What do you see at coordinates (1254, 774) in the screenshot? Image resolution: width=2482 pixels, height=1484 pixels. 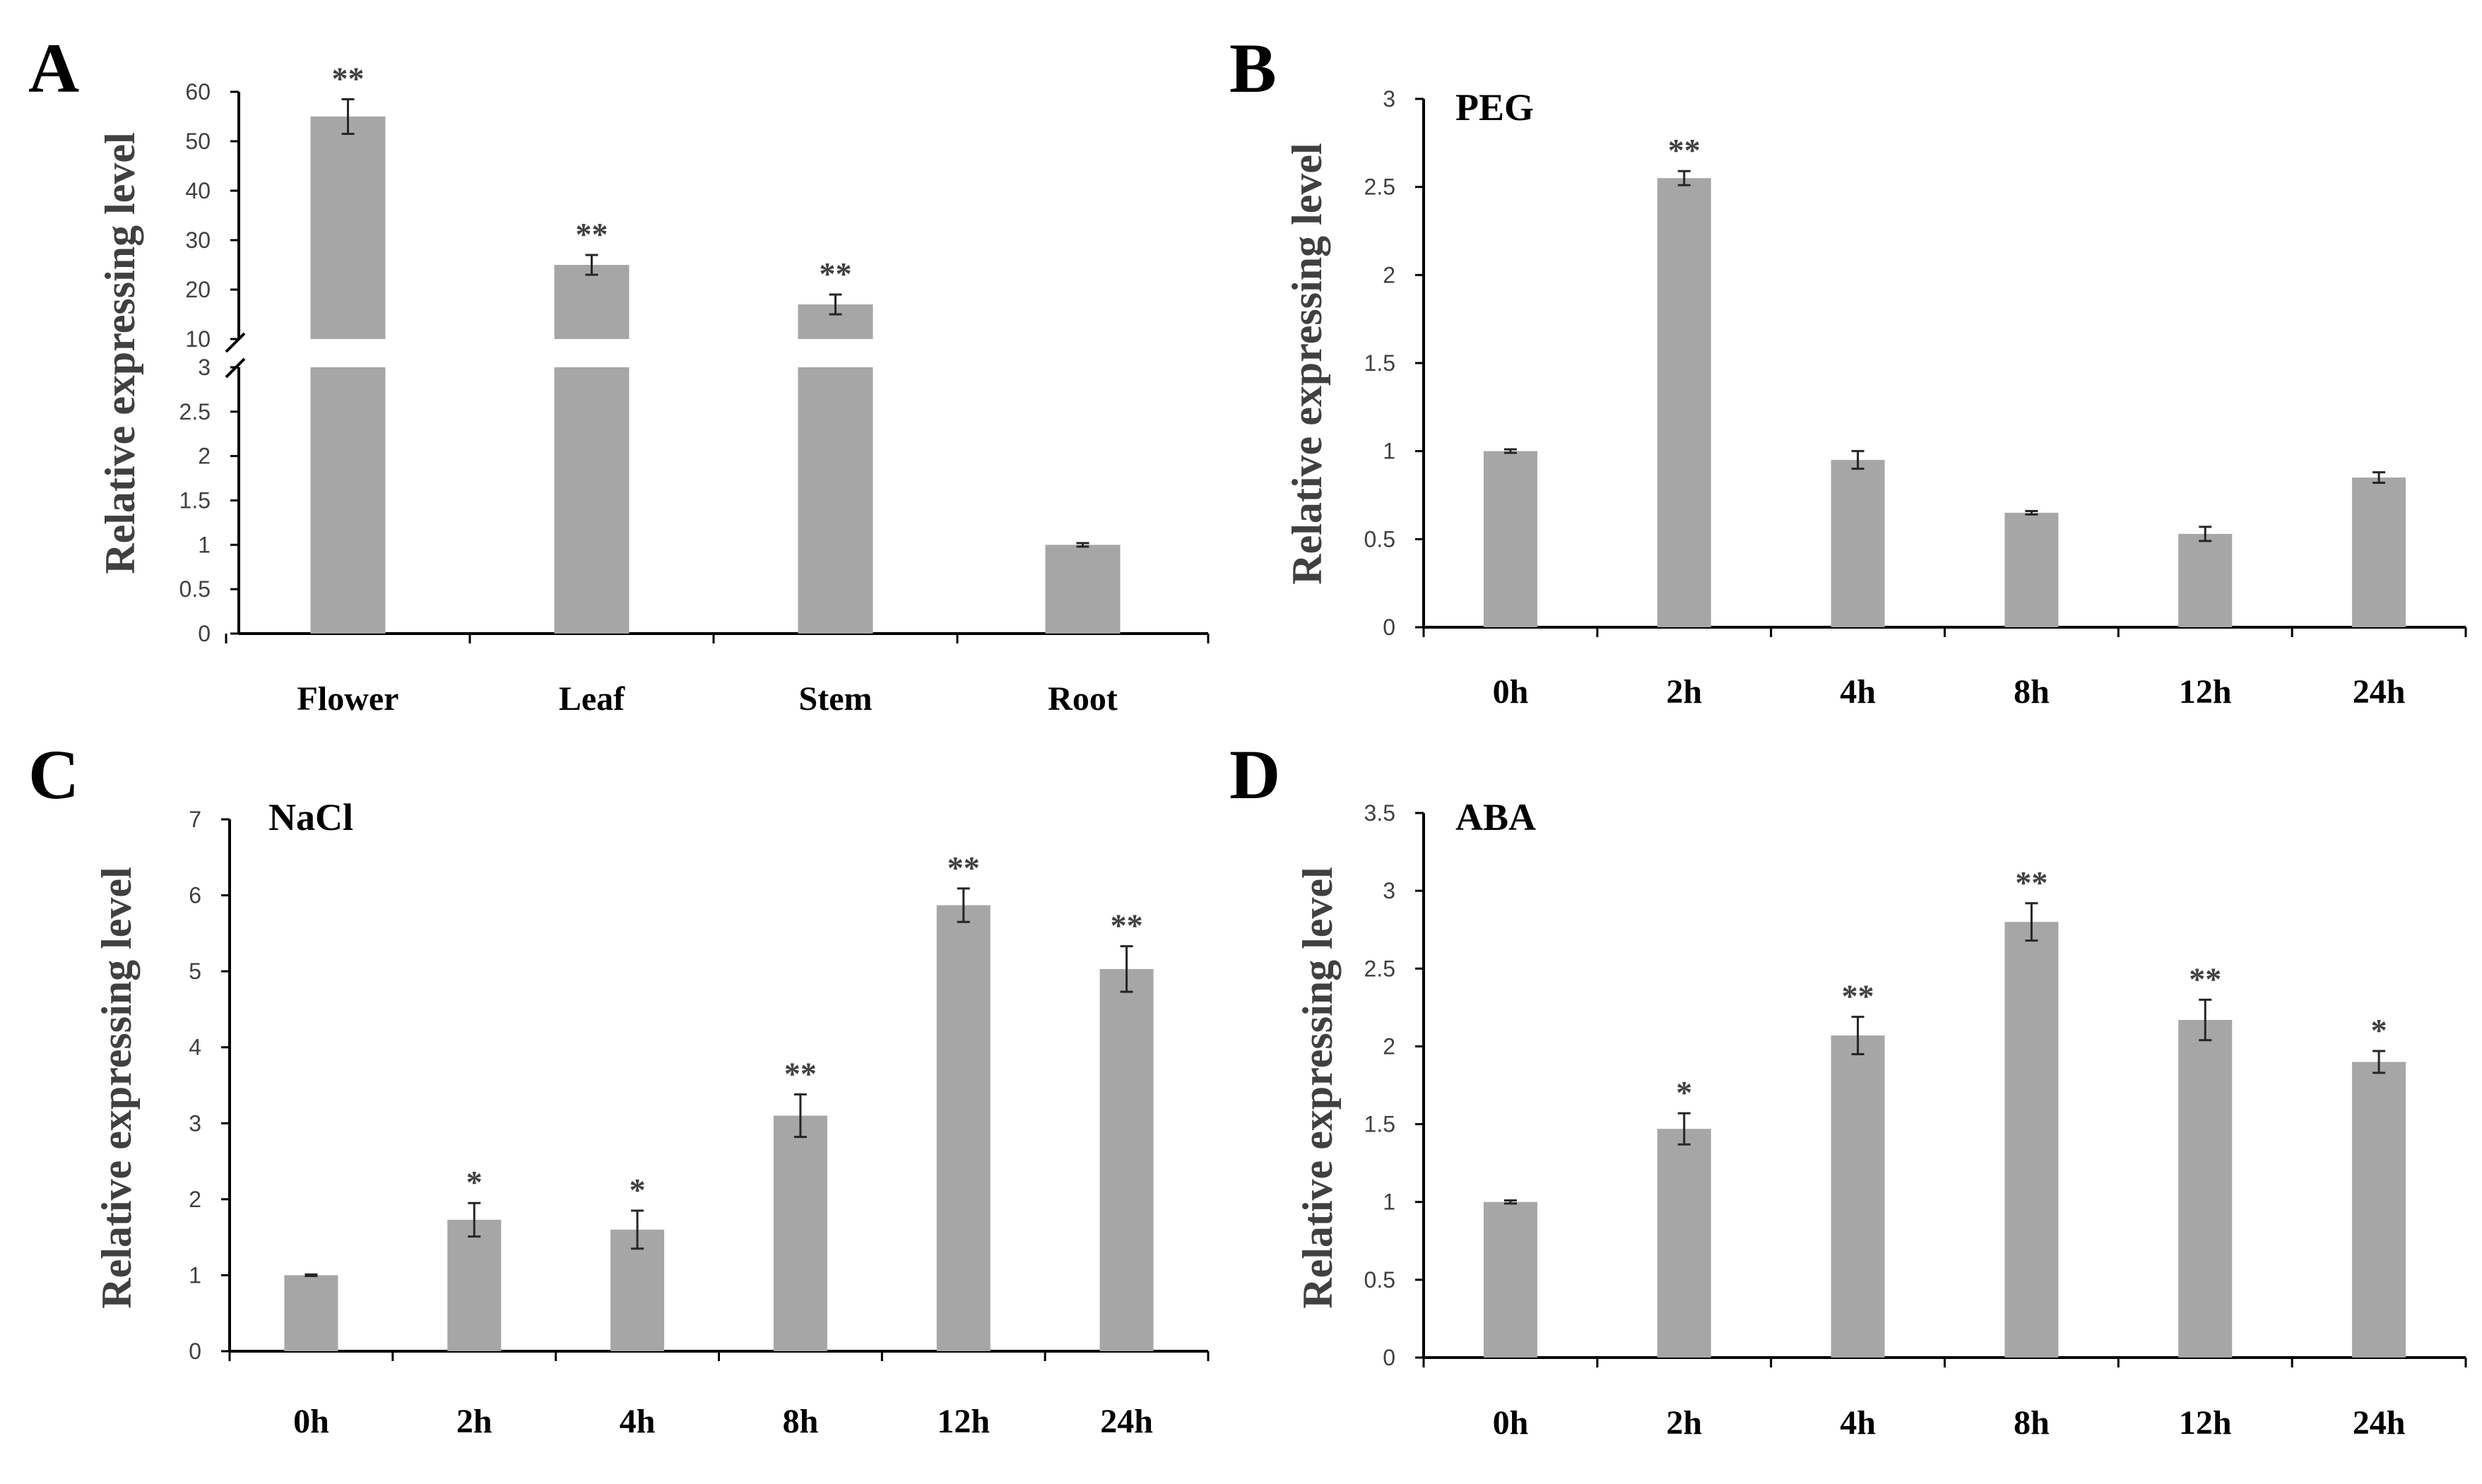 I see `panel-letter: D` at bounding box center [1254, 774].